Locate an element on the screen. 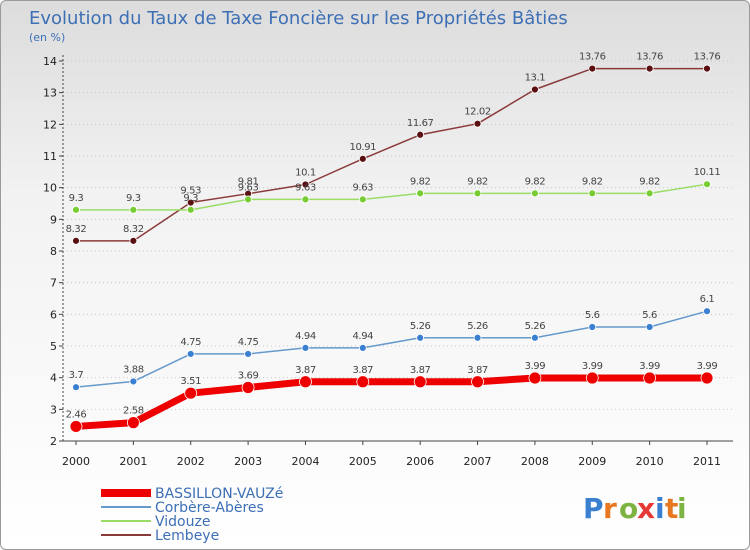  y-tick-label: 7 is located at coordinates (53, 283).